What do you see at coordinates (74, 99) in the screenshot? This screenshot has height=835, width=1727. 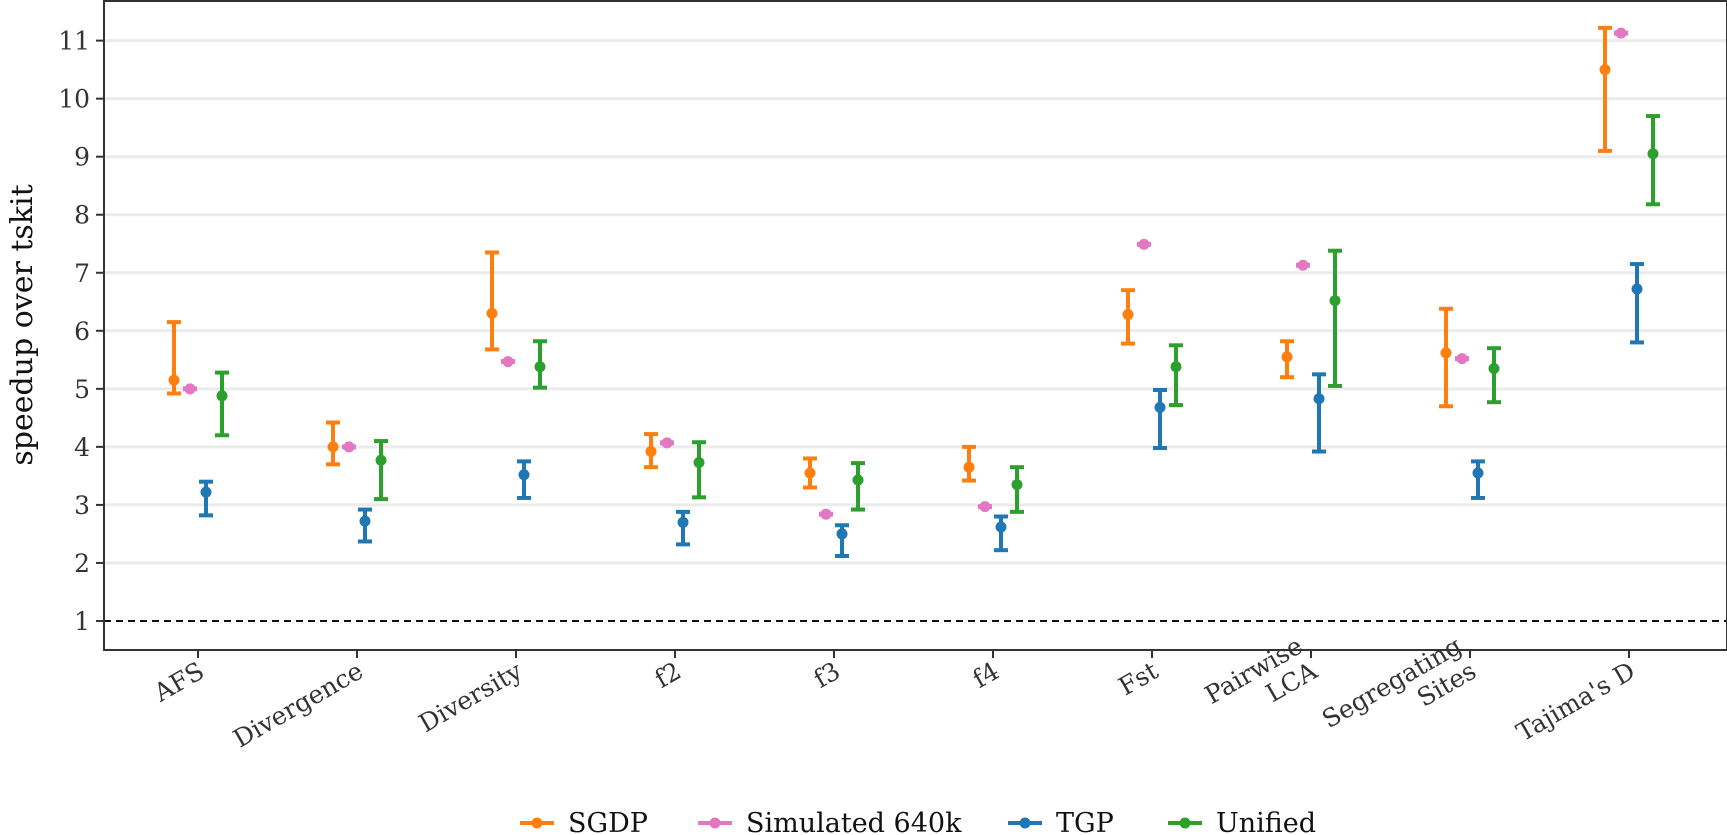 I see `y-tick-label: 10` at bounding box center [74, 99].